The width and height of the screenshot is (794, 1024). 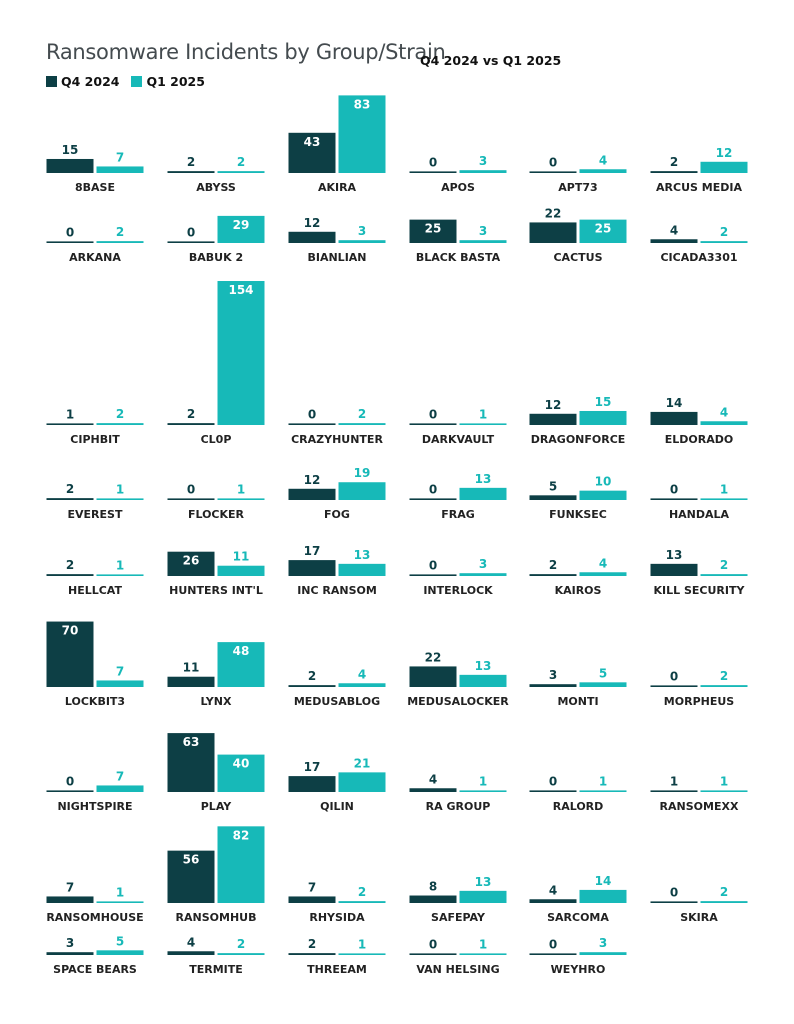 What do you see at coordinates (603, 417) in the screenshot?
I see `bar-q1-dragonforce` at bounding box center [603, 417].